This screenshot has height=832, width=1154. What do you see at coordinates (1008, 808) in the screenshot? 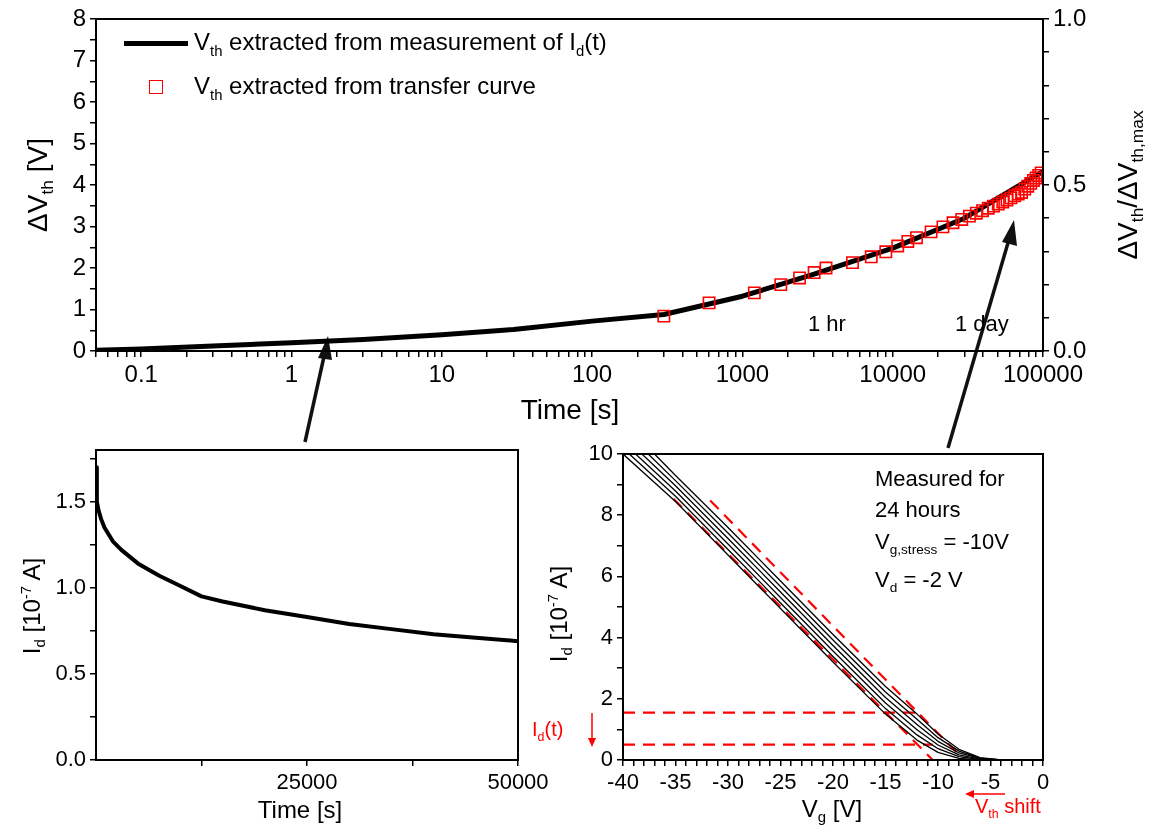
I see `text: V$_{th}$ shift` at bounding box center [1008, 808].